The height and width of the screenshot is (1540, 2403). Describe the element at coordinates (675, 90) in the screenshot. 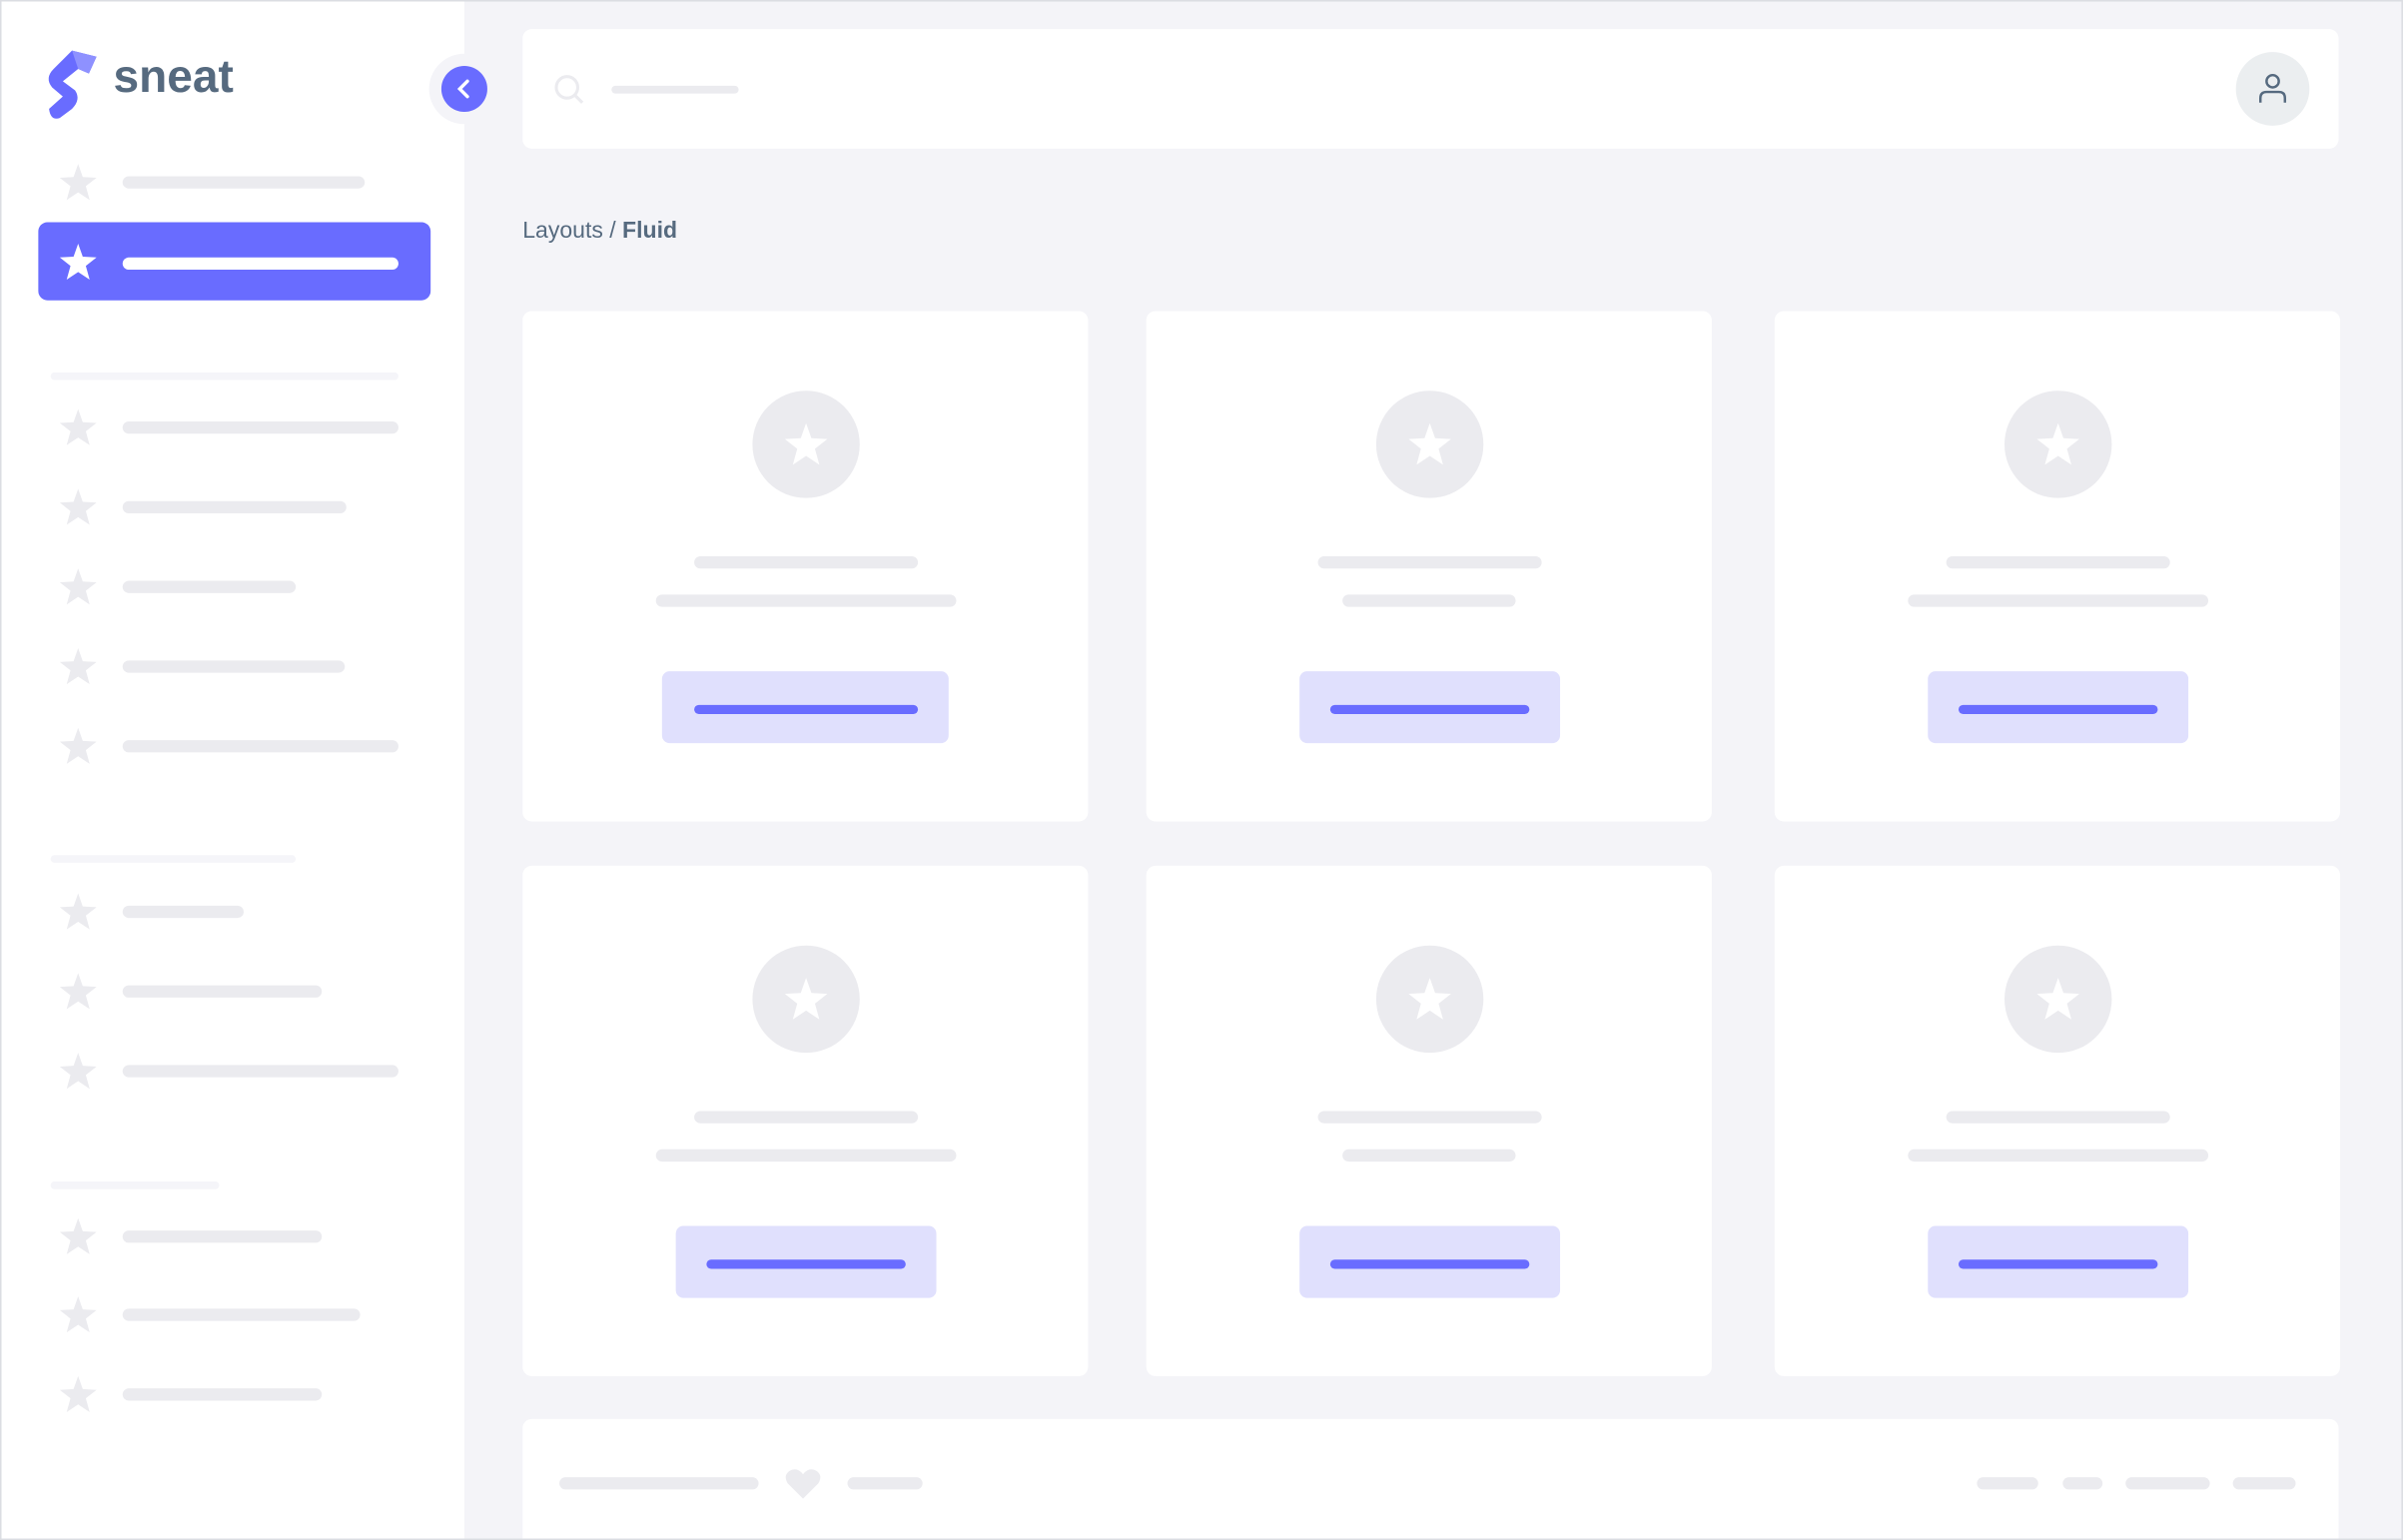

I see `search-input` at that location.